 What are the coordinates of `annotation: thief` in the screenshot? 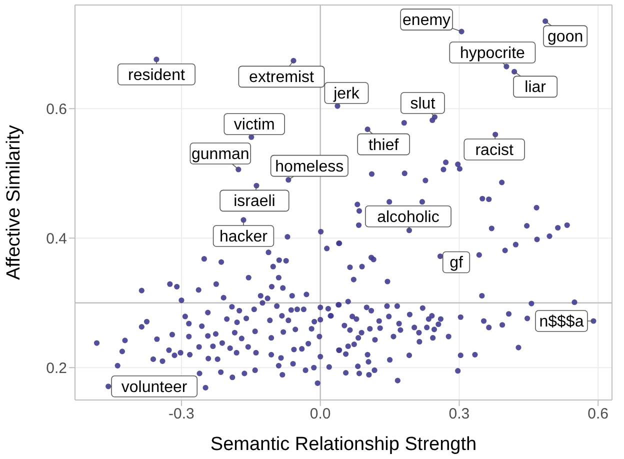 It's located at (384, 145).